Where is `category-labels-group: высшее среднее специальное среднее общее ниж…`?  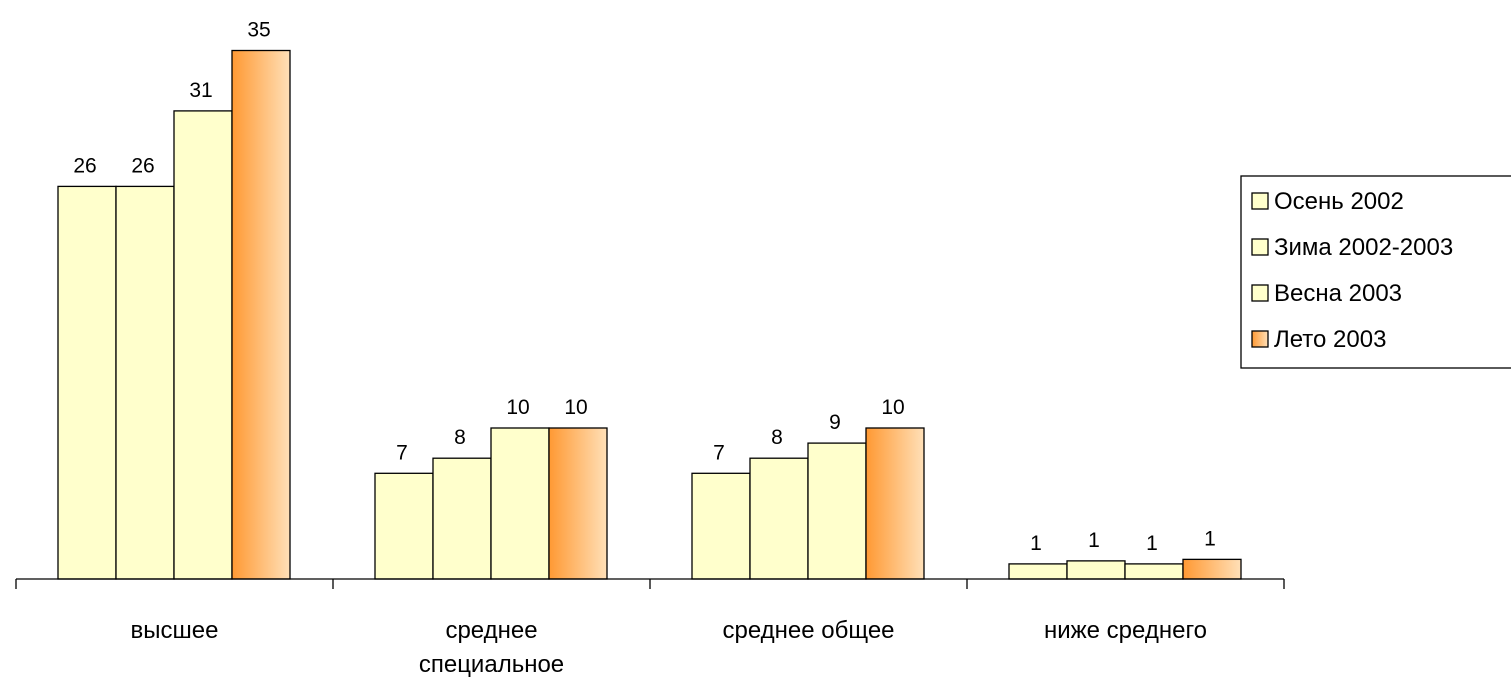 category-labels-group: высшее среднее специальное среднее общее ниж… is located at coordinates (669, 647).